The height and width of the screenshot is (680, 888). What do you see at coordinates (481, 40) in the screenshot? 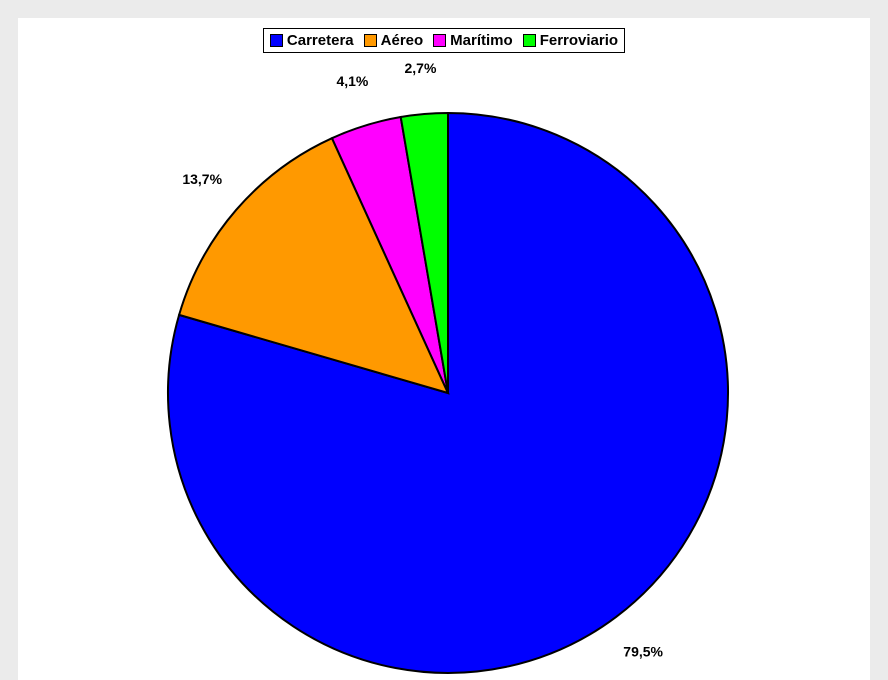
I see `legend-label: Marítimo` at bounding box center [481, 40].